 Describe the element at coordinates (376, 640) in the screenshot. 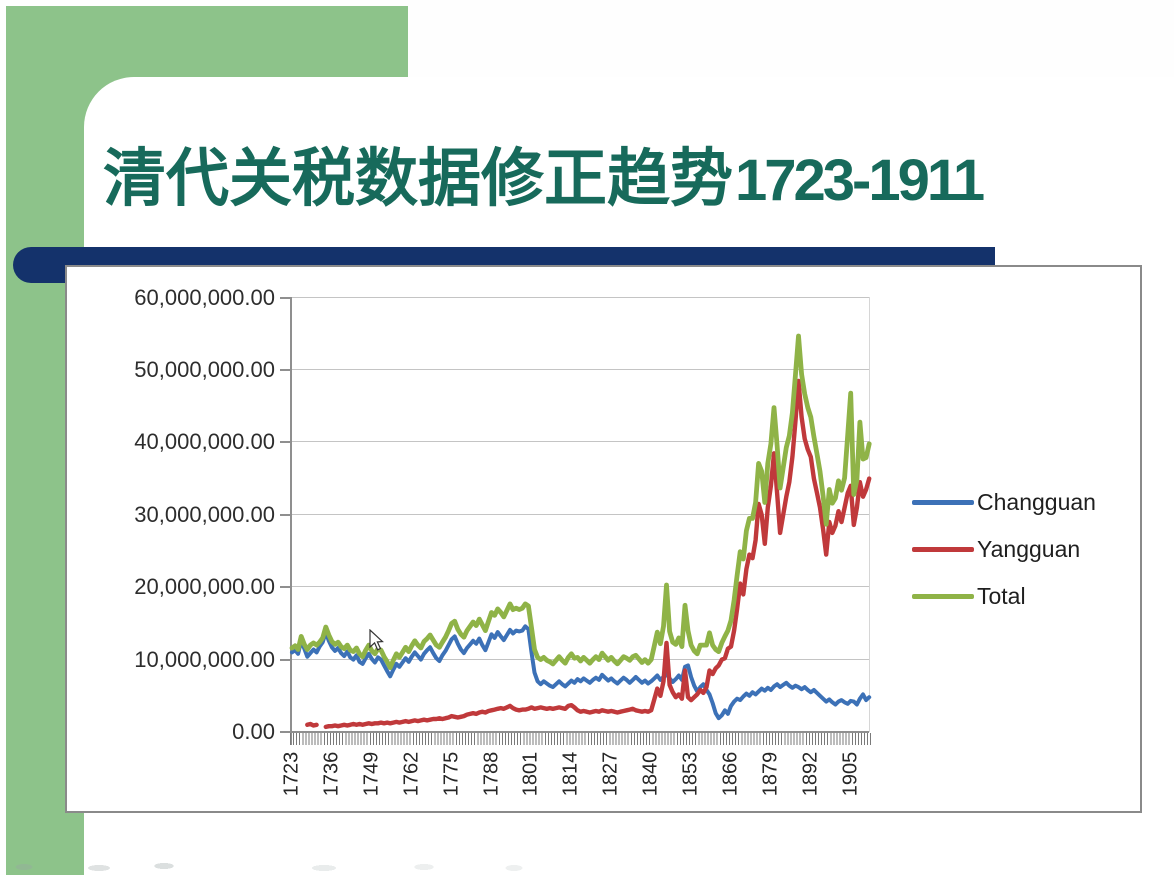

I see `mouse-cursor-icon` at that location.